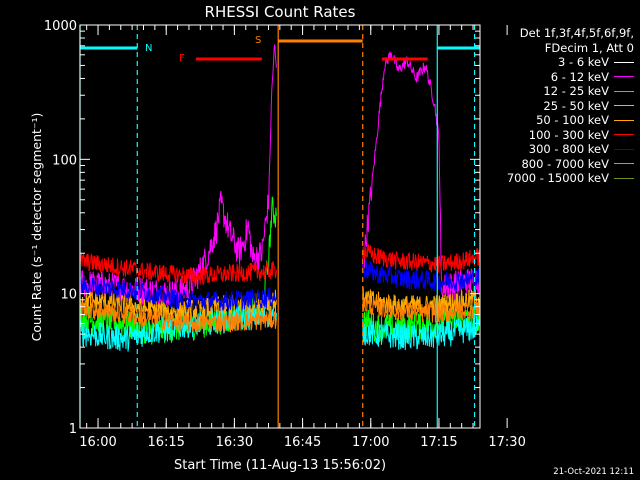 The image size is (640, 480). I want to click on legend-item: 12 - 25 keV, so click(558, 91).